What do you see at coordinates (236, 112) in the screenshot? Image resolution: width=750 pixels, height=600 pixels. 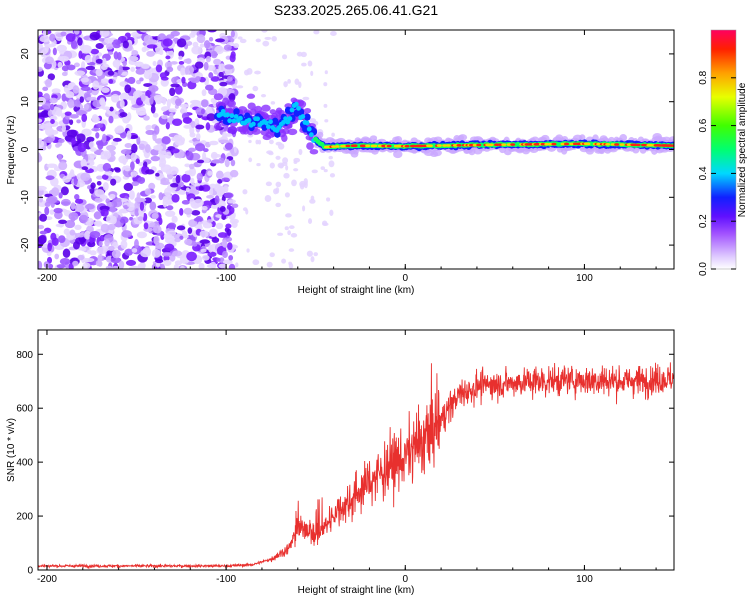 I see `ridge-blue` at bounding box center [236, 112].